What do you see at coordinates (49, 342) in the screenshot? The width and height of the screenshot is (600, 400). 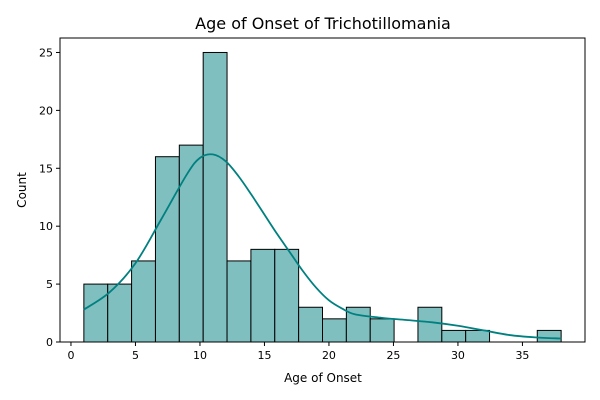 I see `y-tick-label: 0` at bounding box center [49, 342].